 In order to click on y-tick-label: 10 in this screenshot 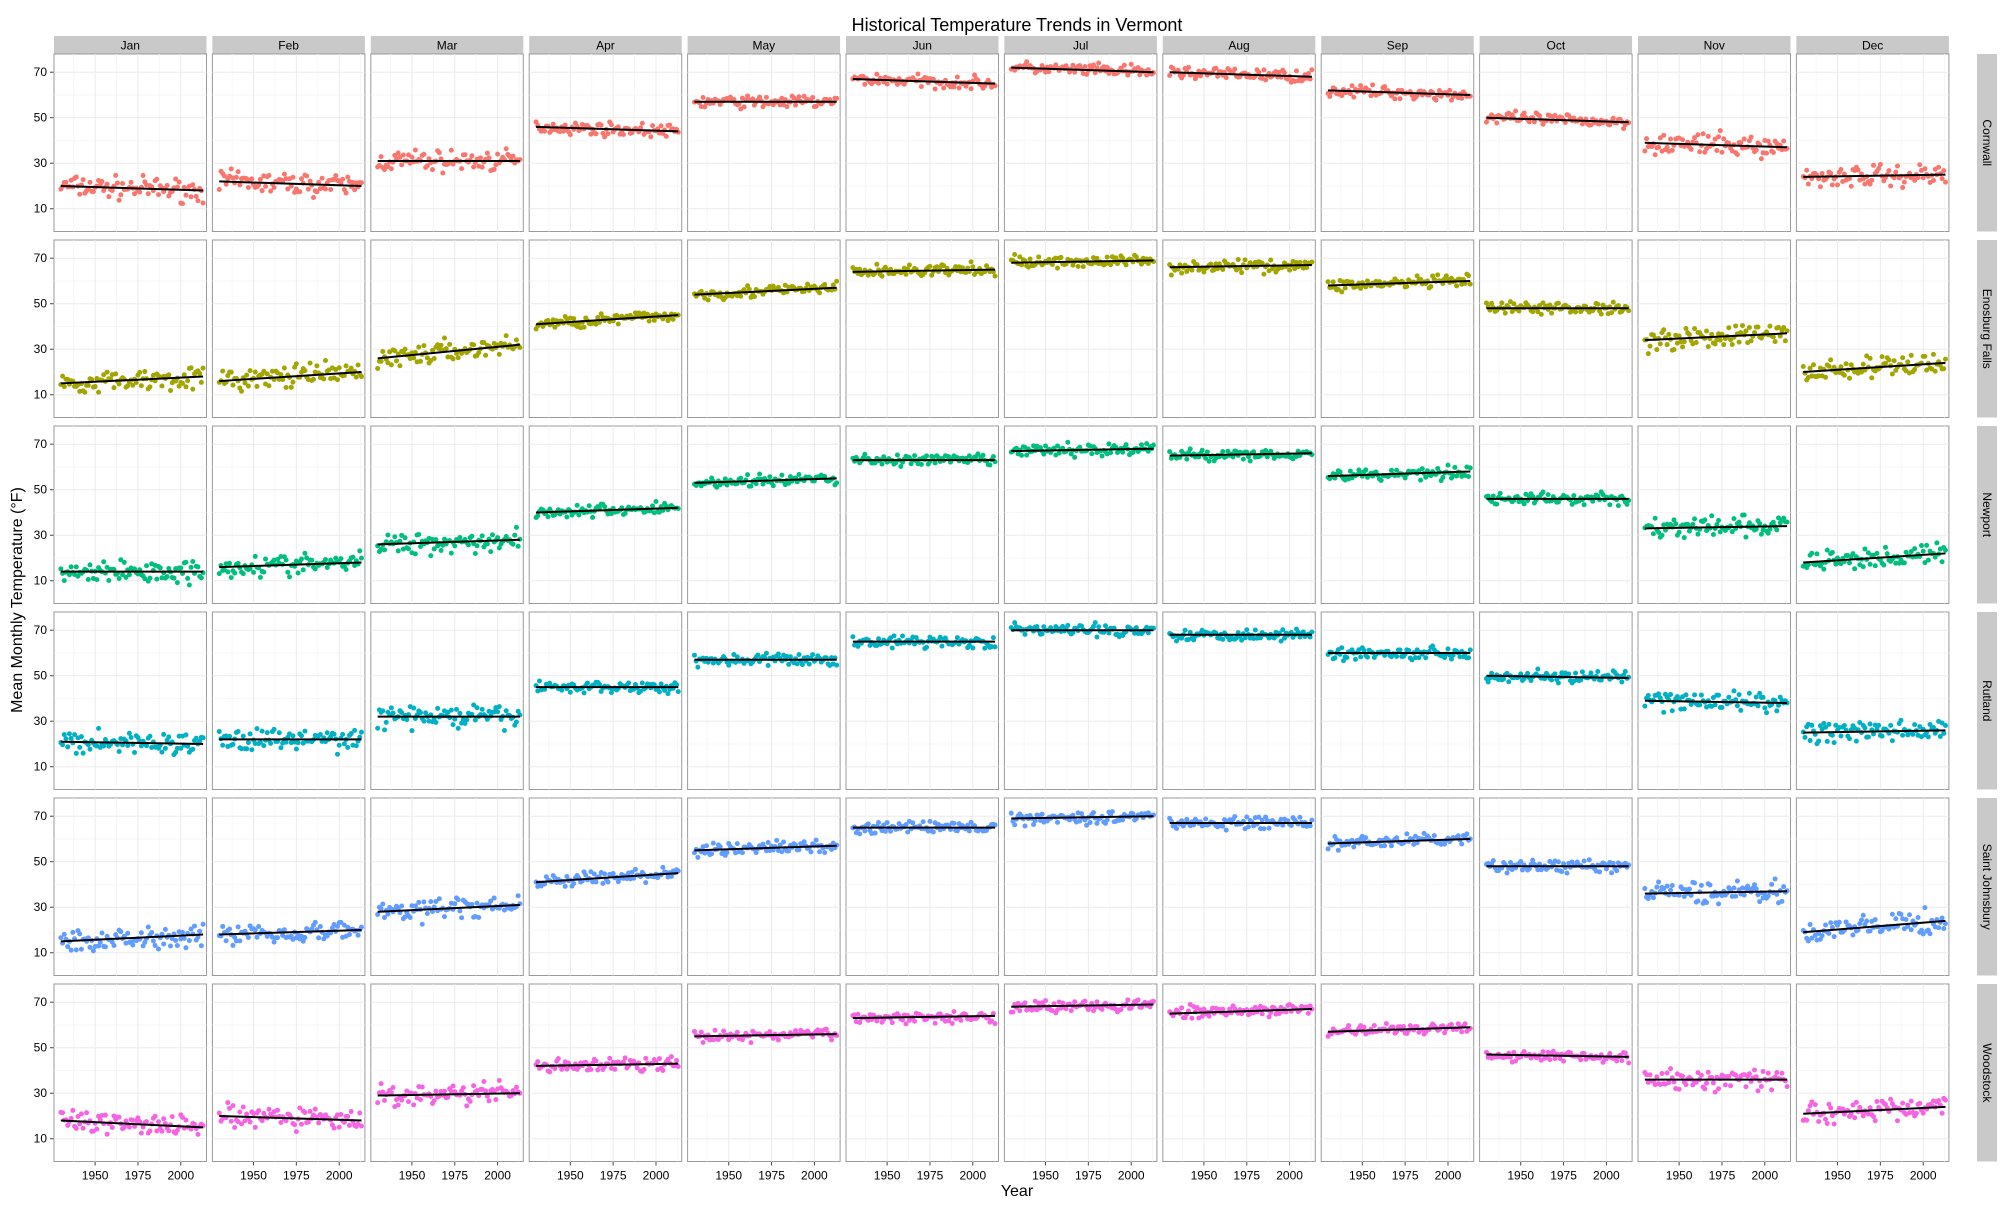, I will do `click(41, 953)`.